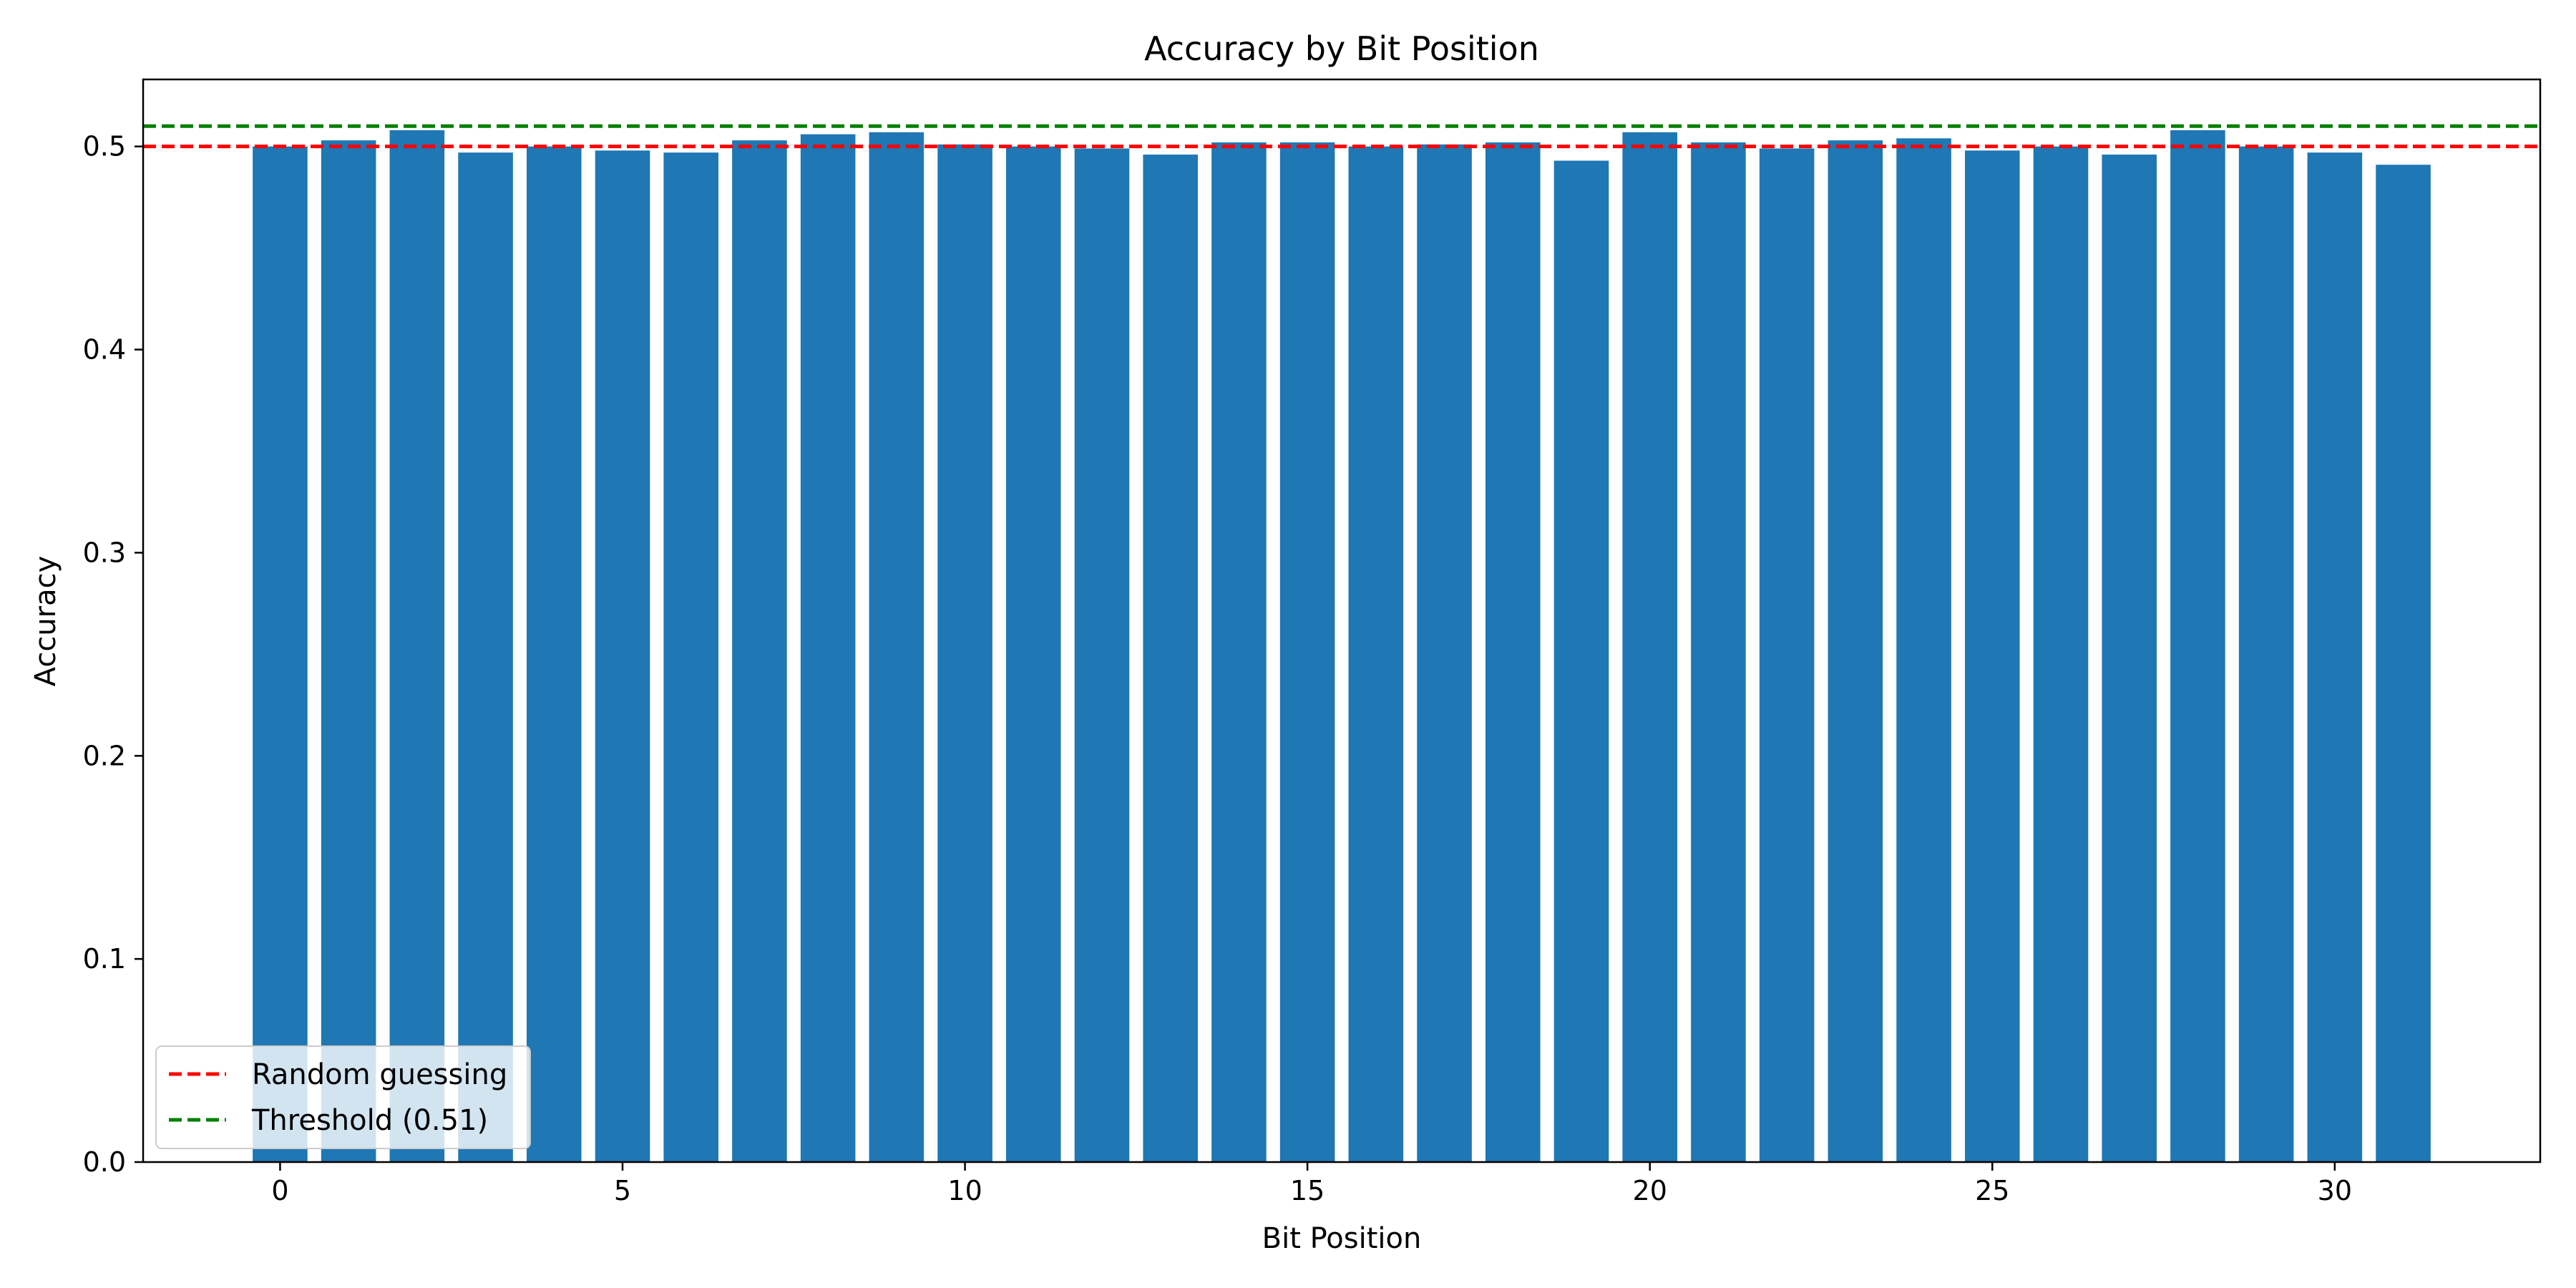 The width and height of the screenshot is (2576, 1288). What do you see at coordinates (279, 1190) in the screenshot?
I see `x-tick-label: 0` at bounding box center [279, 1190].